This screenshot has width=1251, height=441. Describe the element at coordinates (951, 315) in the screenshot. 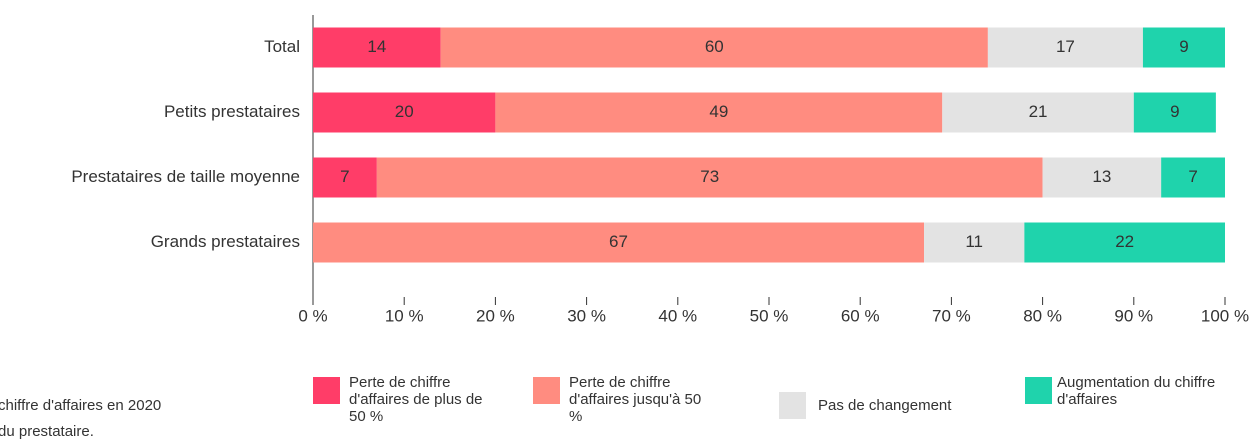

I see `x-tick-label: 70 %` at that location.